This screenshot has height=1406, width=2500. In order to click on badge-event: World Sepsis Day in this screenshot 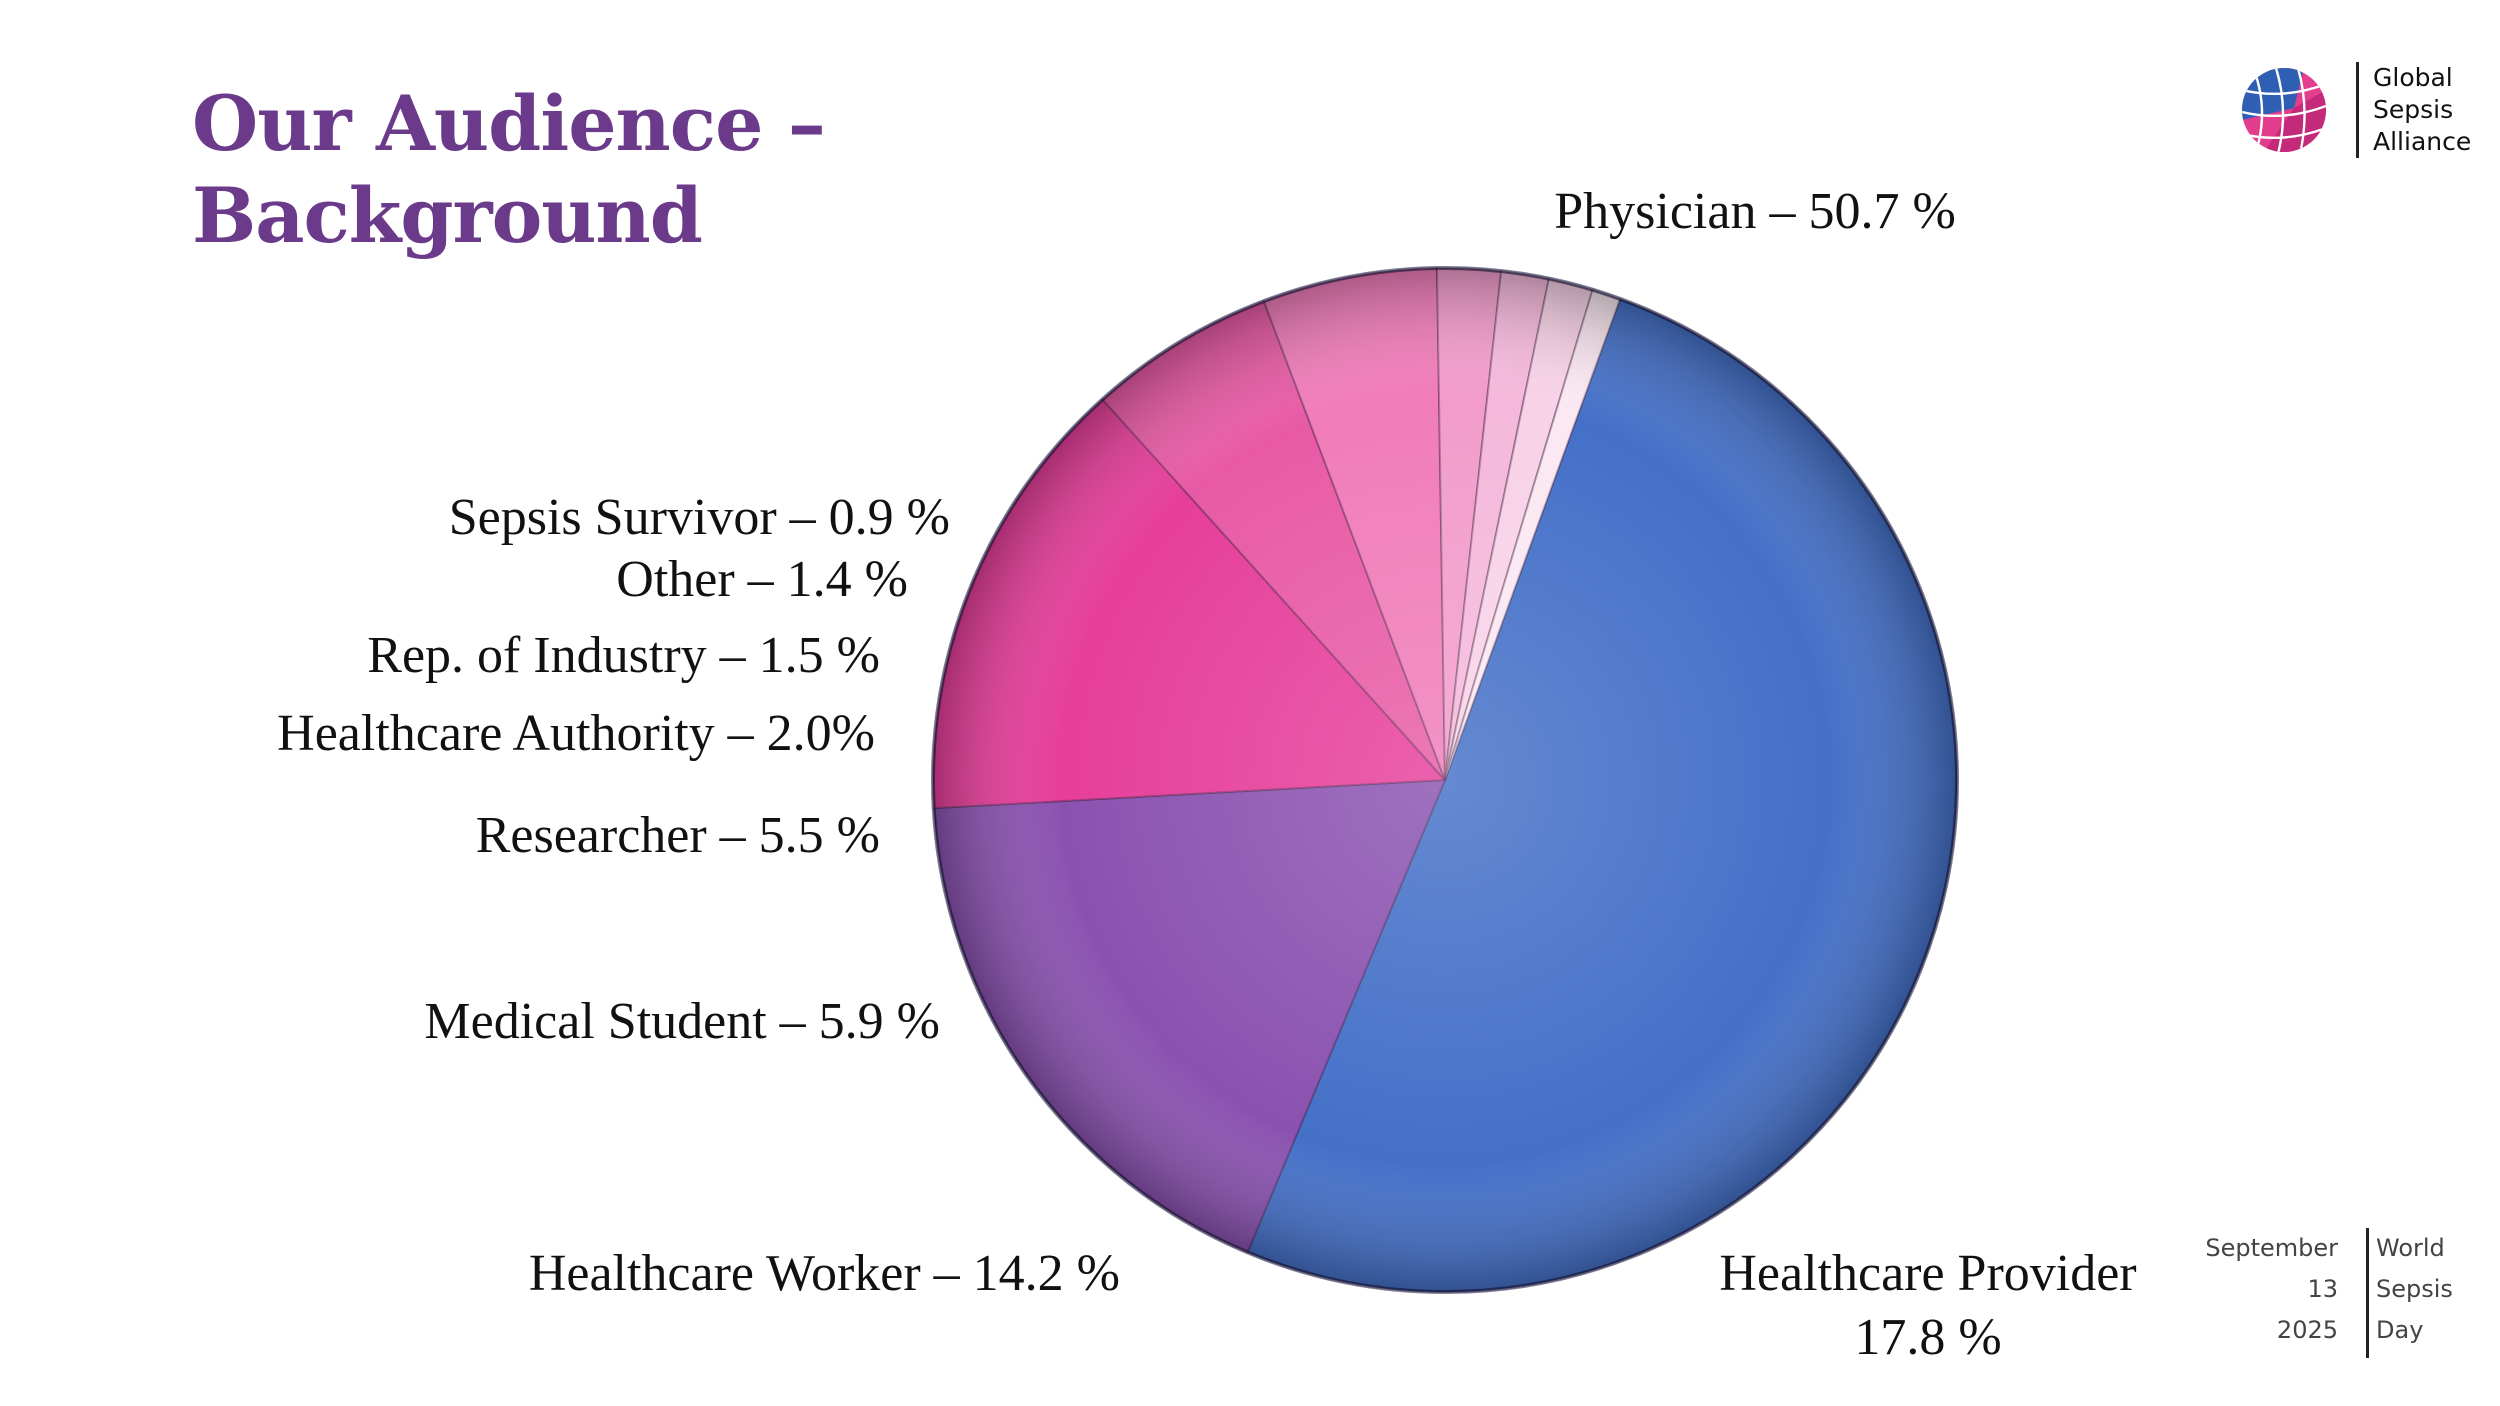, I will do `click(2414, 1289)`.